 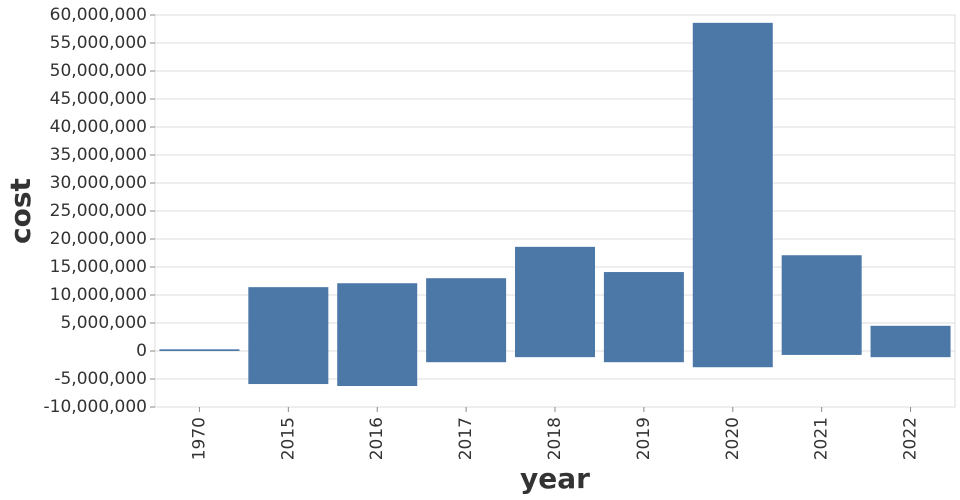 I want to click on x-tick-label: 1970, so click(x=199, y=438).